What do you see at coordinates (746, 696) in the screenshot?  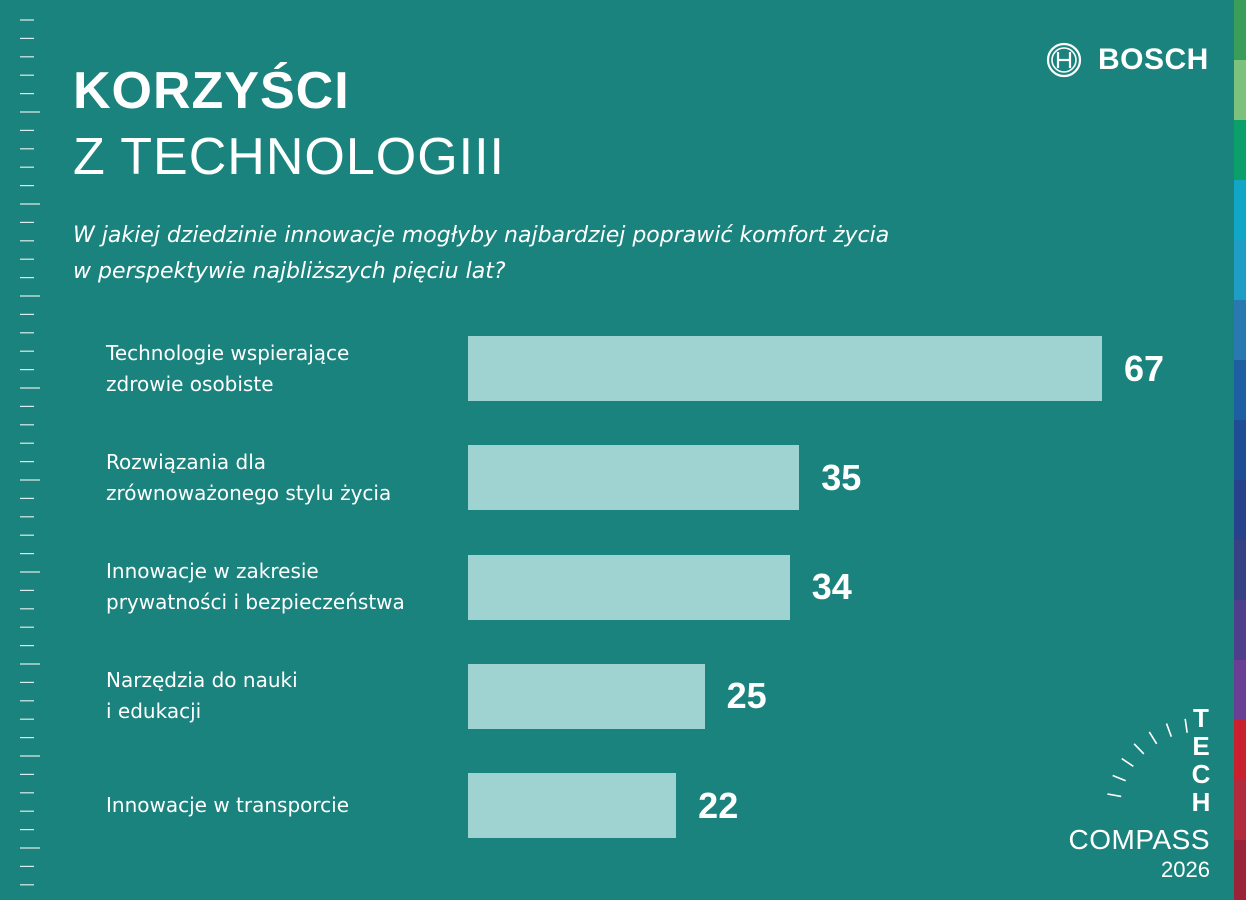 I see `value-label: 25` at bounding box center [746, 696].